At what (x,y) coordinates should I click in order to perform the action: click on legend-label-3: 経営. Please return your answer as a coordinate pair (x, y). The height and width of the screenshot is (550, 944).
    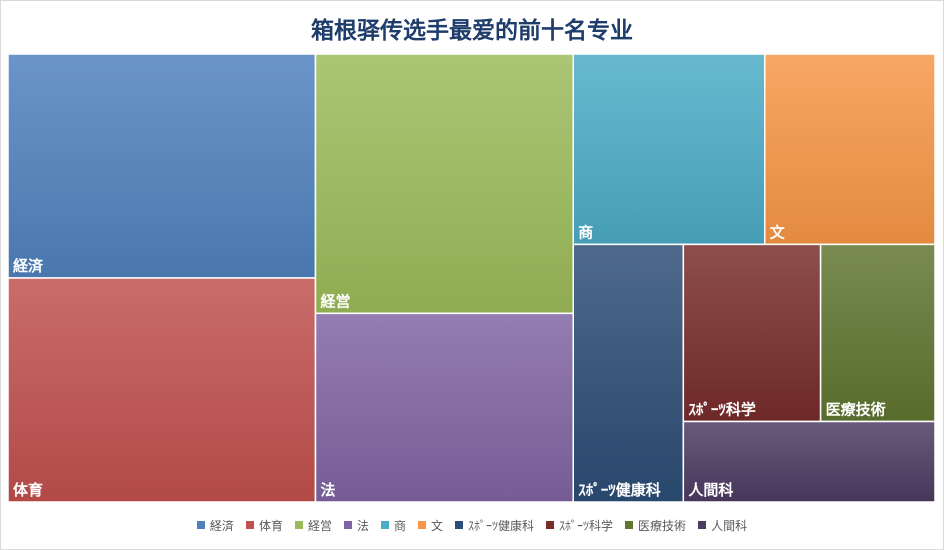
    Looking at the image, I should click on (319, 525).